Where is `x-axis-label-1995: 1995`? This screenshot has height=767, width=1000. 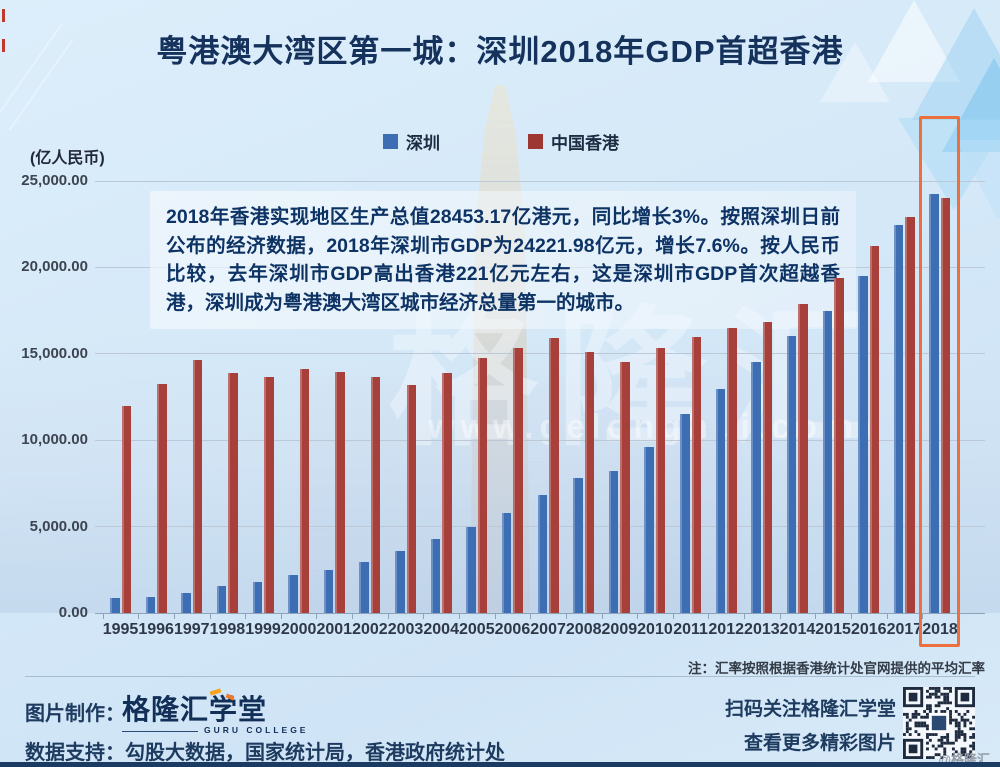 x-axis-label-1995: 1995 is located at coordinates (120, 629).